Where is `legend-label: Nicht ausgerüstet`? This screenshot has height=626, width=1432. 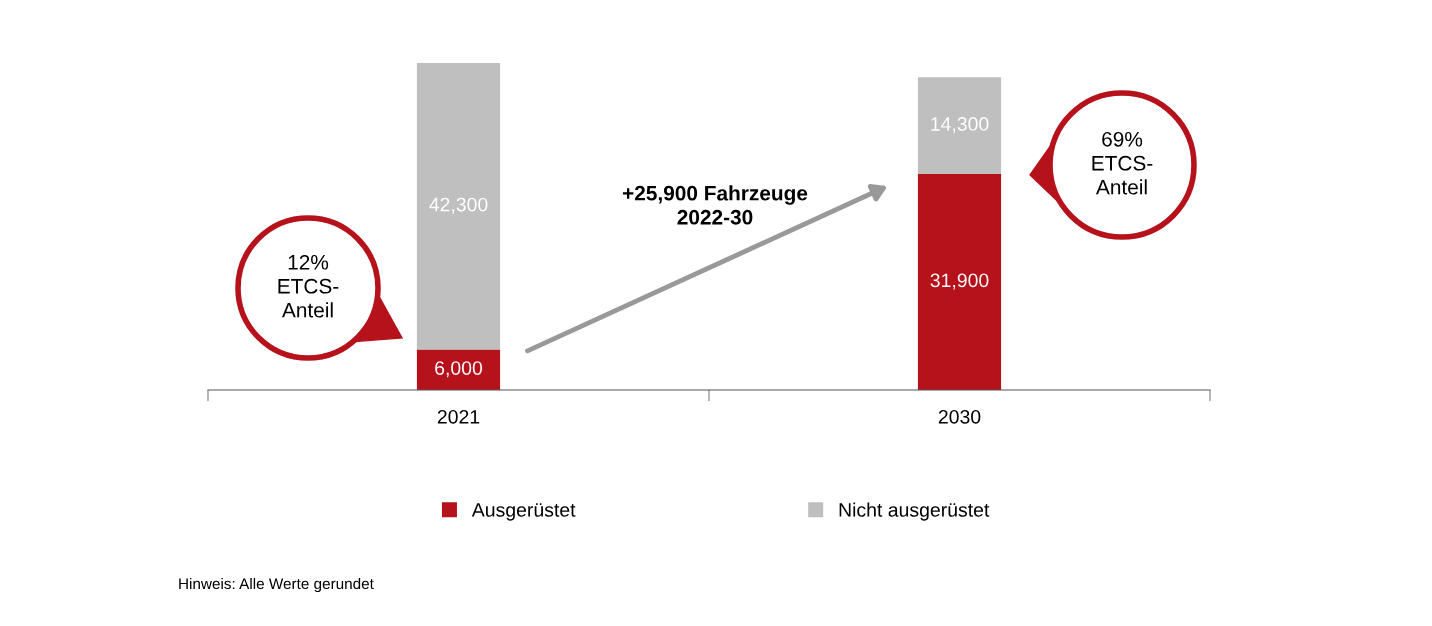
legend-label: Nicht ausgerüstet is located at coordinates (914, 511).